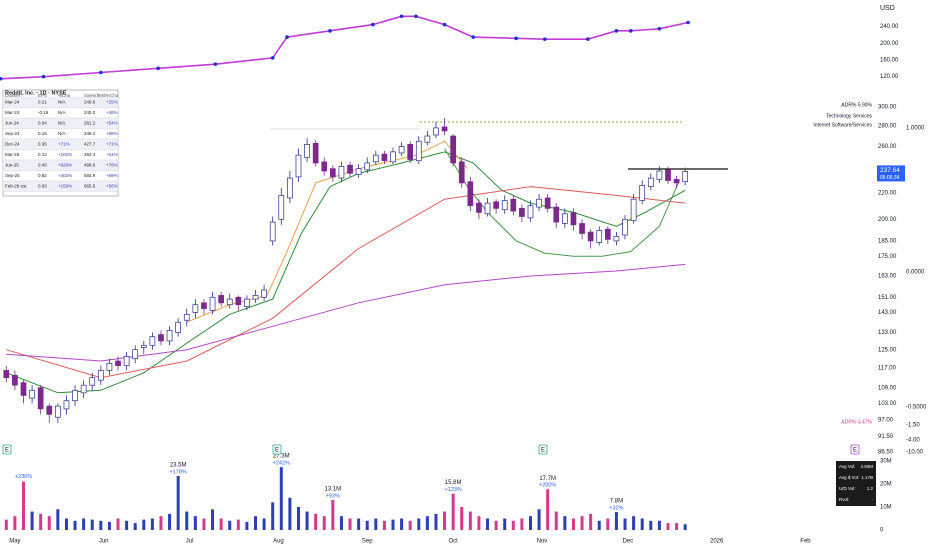 This screenshot has height=550, width=932. What do you see at coordinates (12, 154) in the screenshot?
I see `table-cell: Mar-25` at bounding box center [12, 154].